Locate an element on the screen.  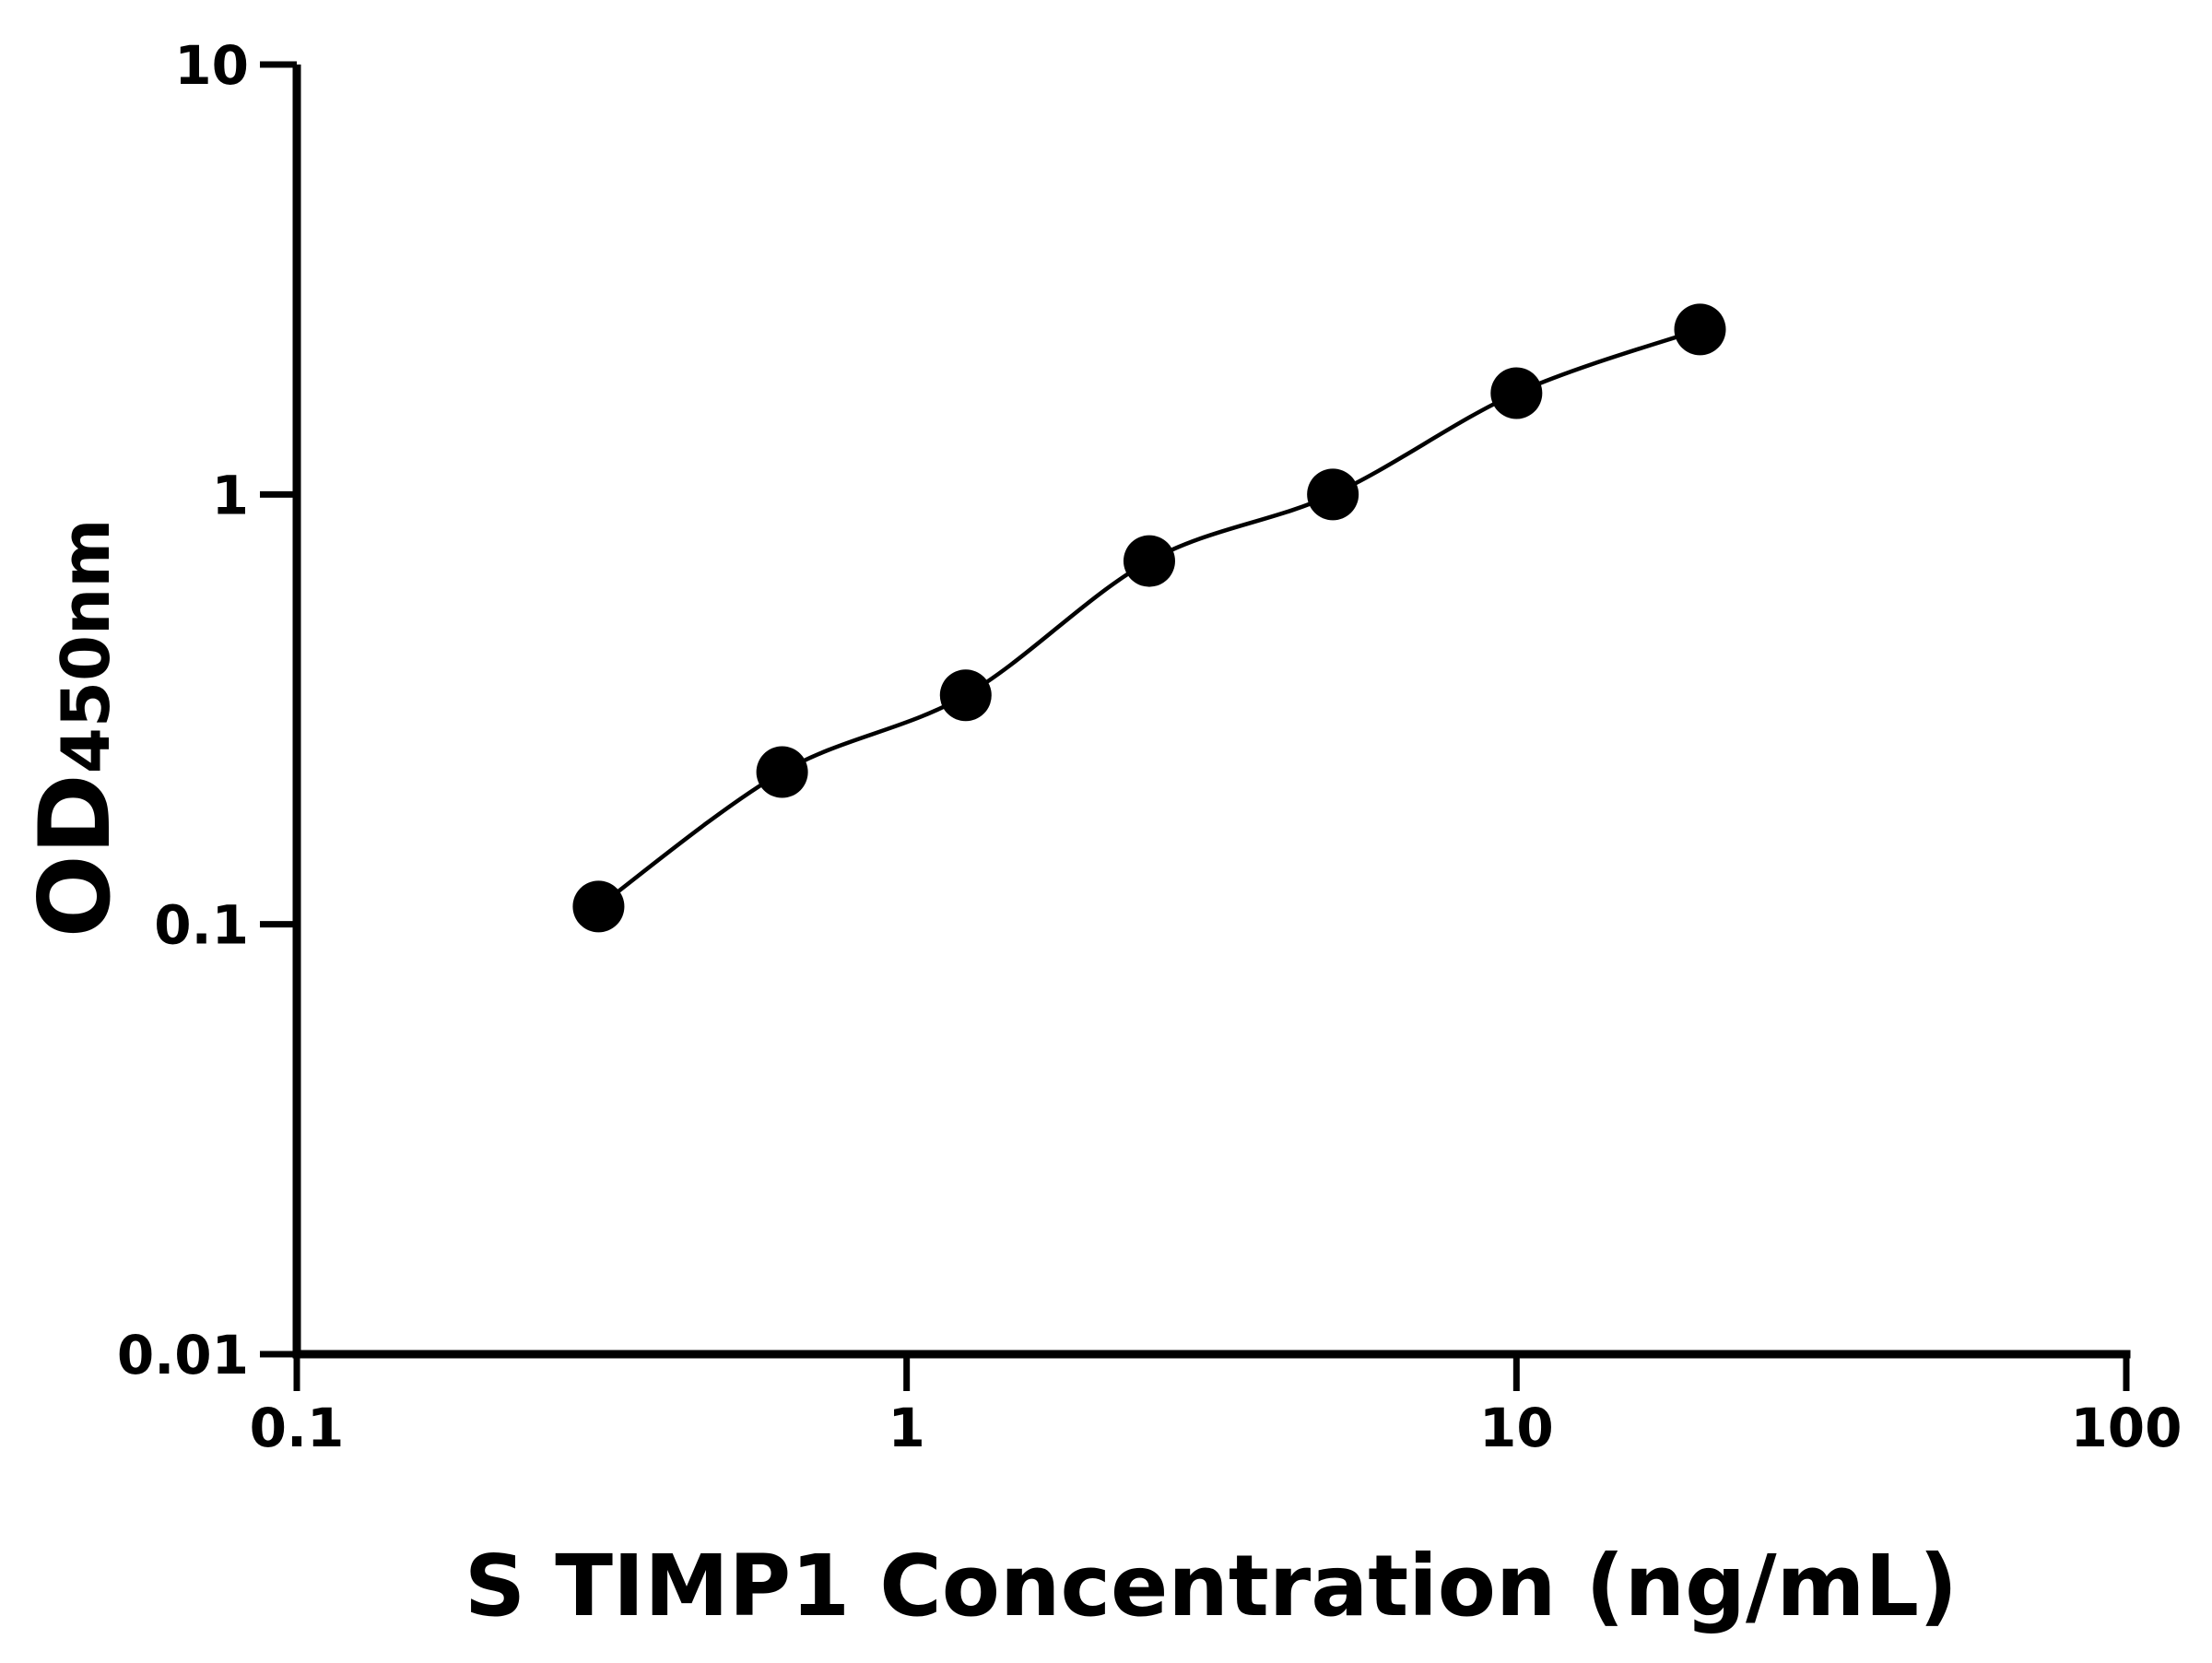
x-tick-label: 1 is located at coordinates (906, 1428).